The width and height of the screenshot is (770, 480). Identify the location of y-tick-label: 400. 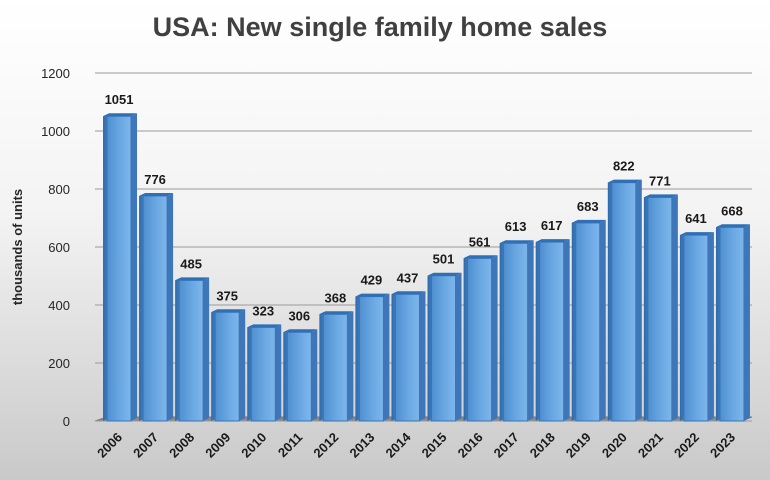
(59, 305).